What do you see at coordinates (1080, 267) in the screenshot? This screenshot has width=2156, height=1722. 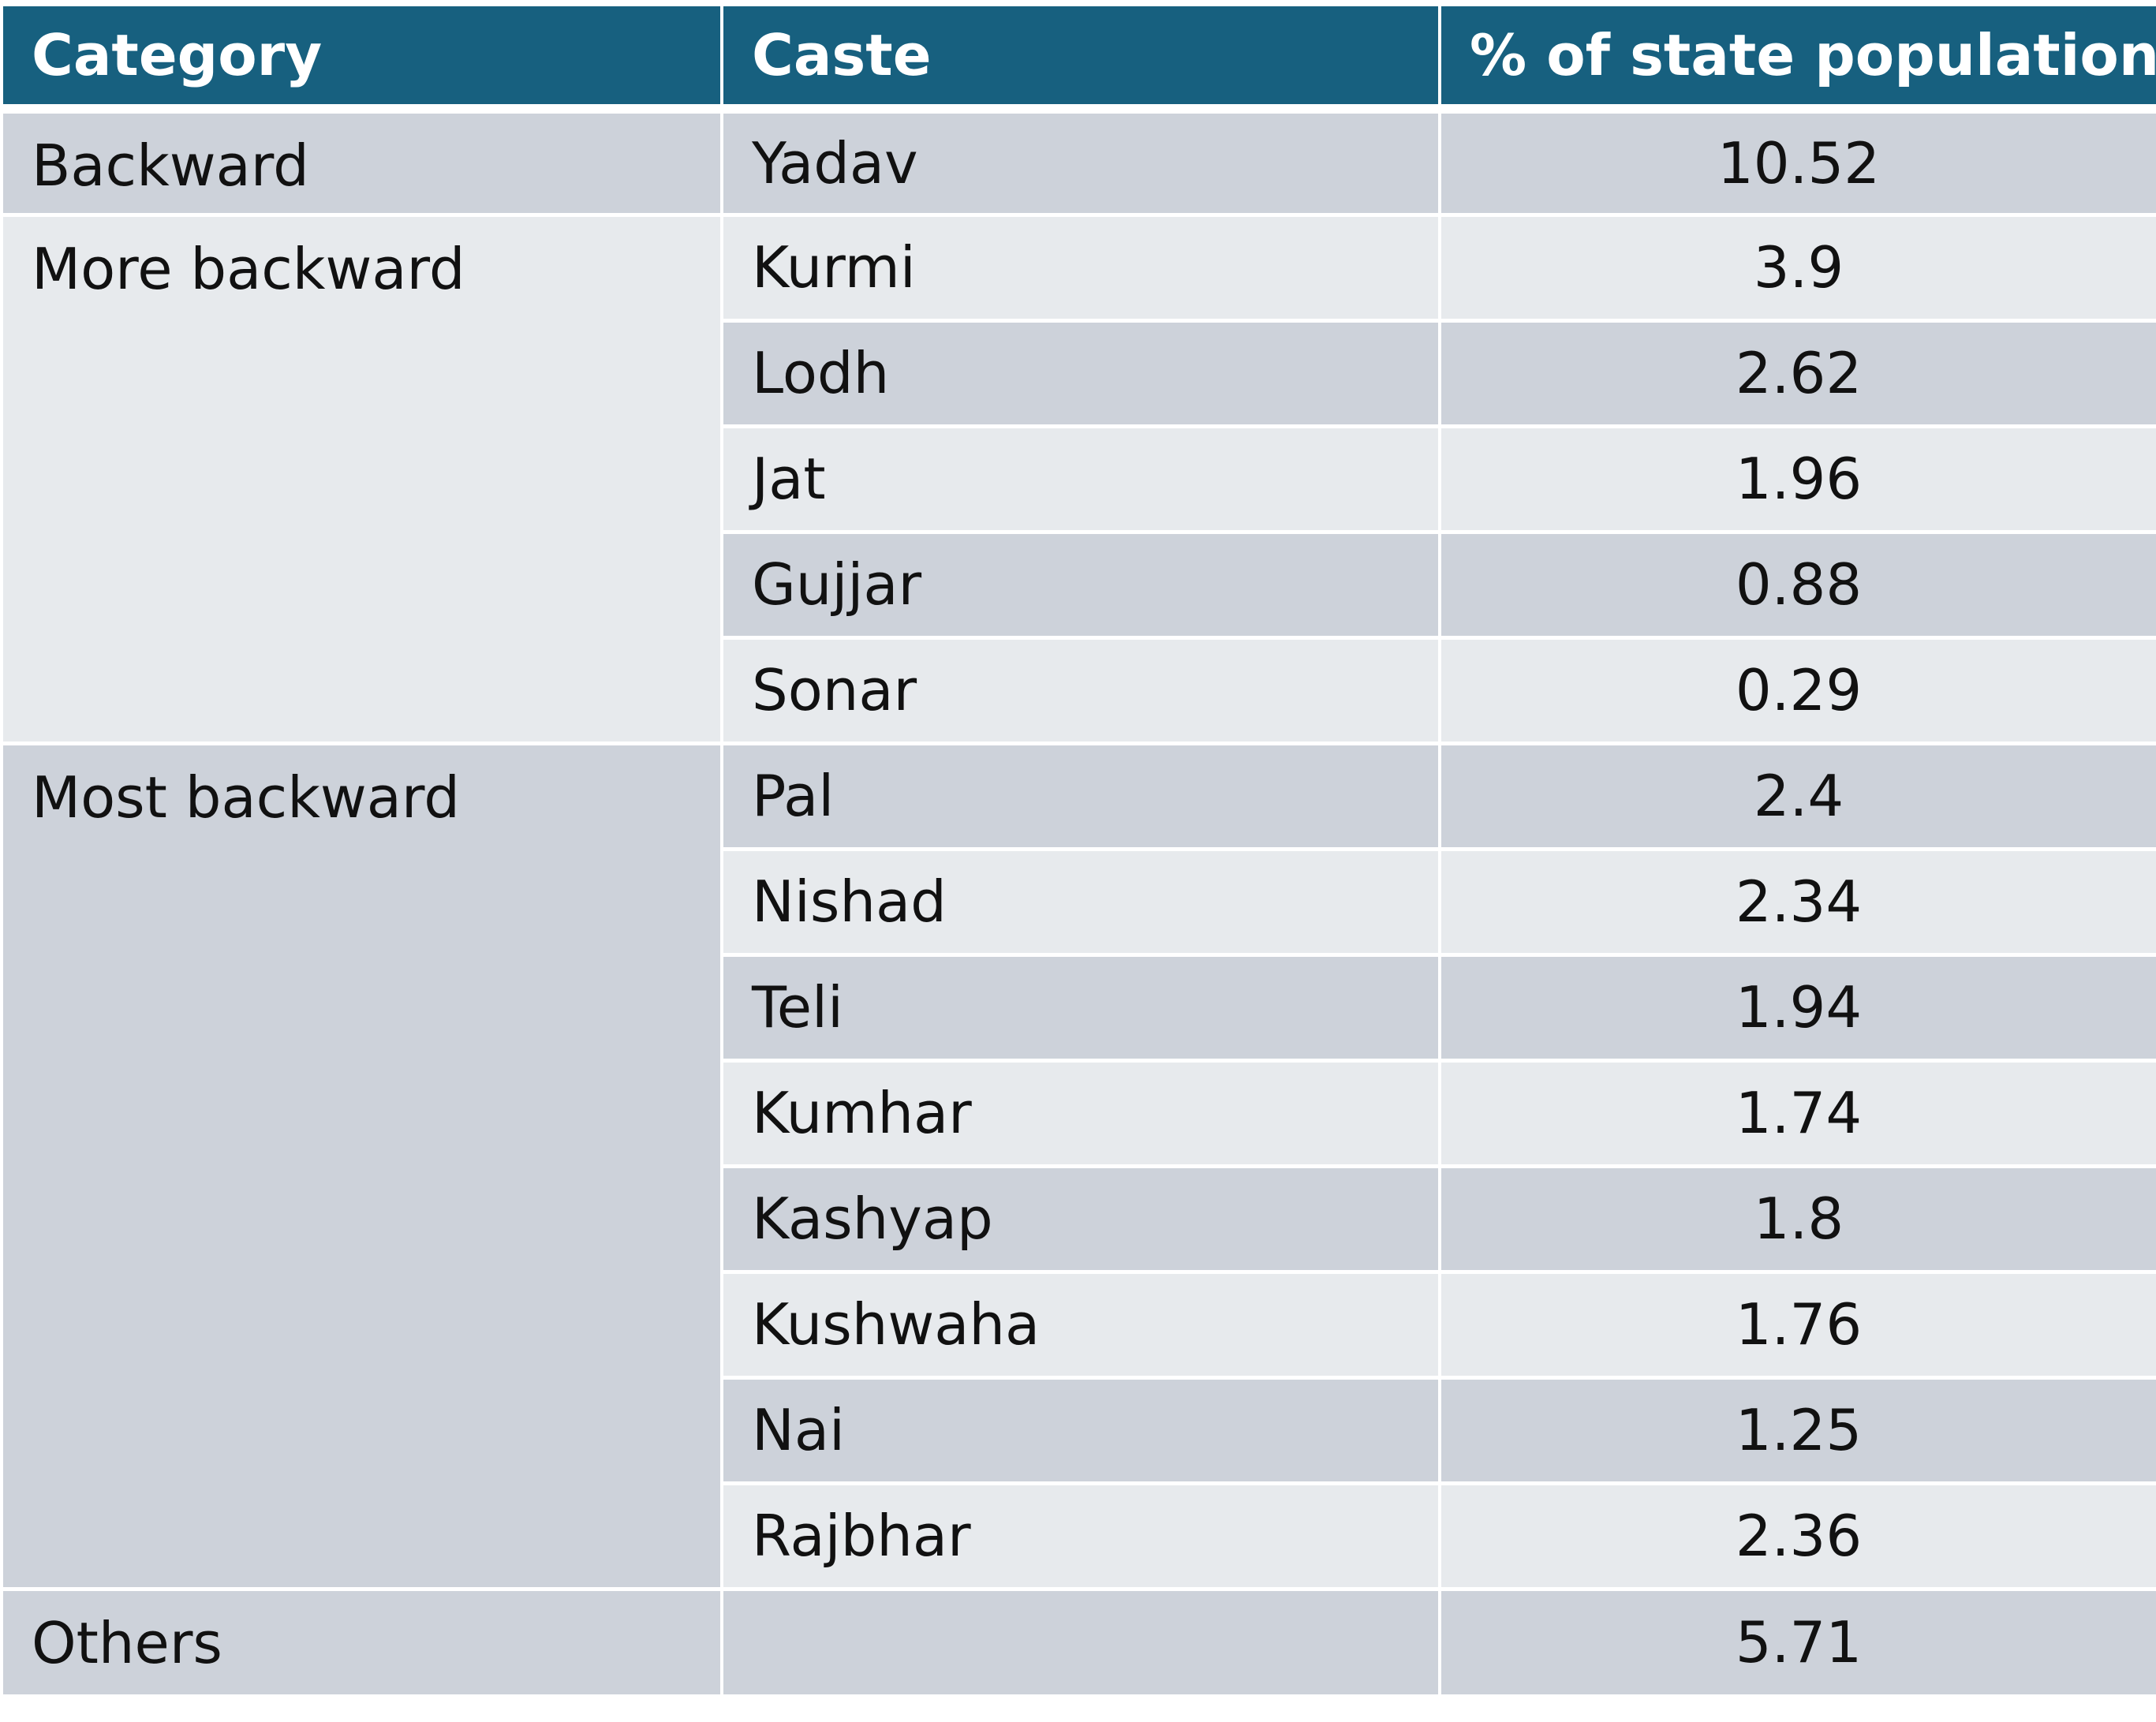 I see `caste-cell: Kurmi` at bounding box center [1080, 267].